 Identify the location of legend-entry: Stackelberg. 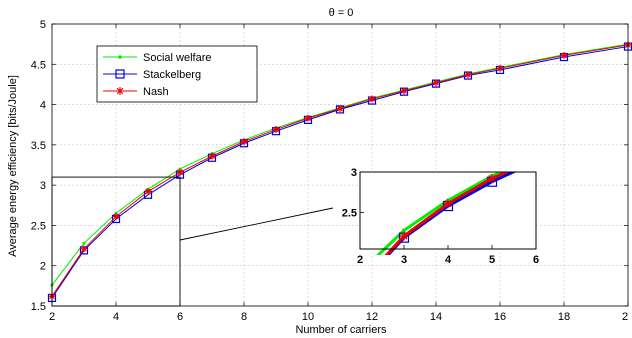
(152, 75).